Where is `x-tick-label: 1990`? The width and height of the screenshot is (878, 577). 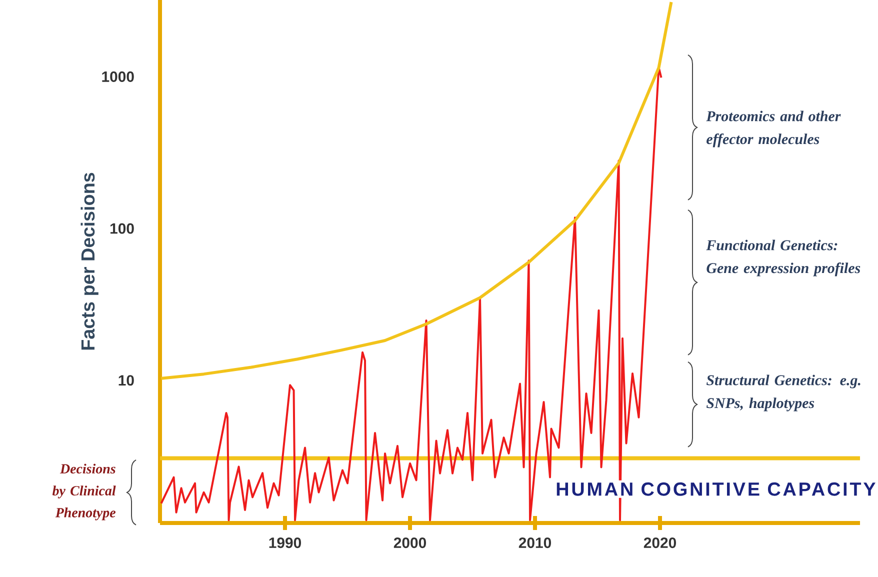 x-tick-label: 1990 is located at coordinates (285, 542).